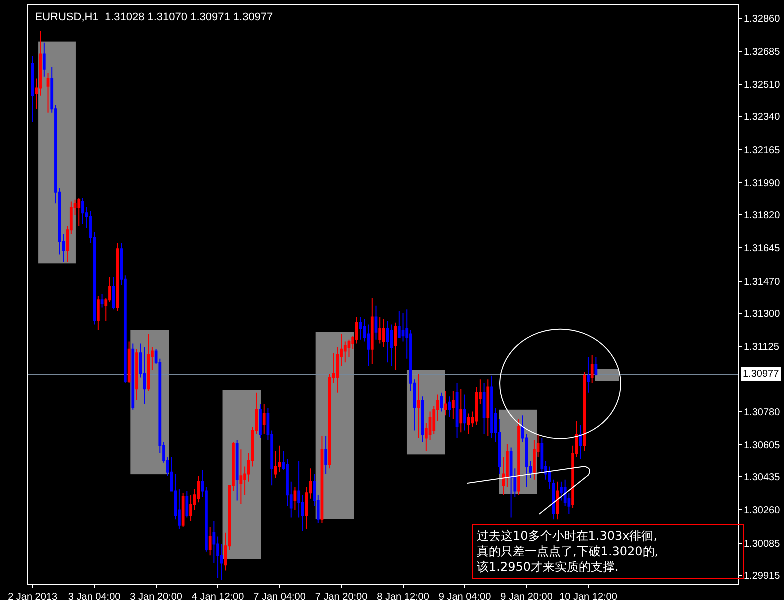 The height and width of the screenshot is (600, 784). What do you see at coordinates (761, 374) in the screenshot?
I see `ref-line-label: 1.30977` at bounding box center [761, 374].